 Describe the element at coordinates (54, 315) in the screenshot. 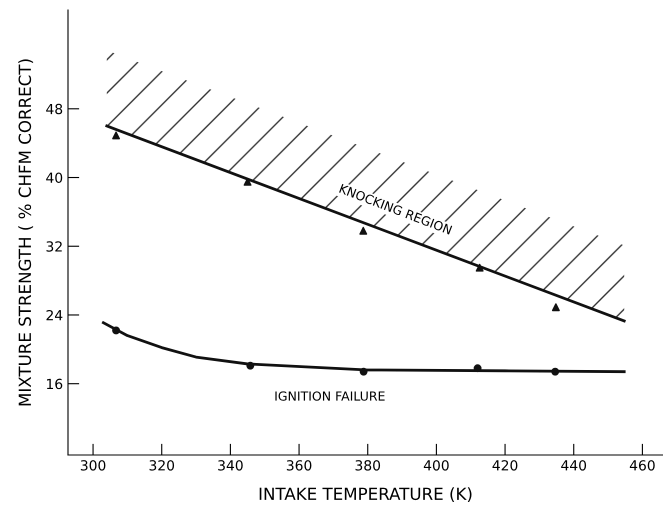

I see `y-tick-label: 24` at that location.